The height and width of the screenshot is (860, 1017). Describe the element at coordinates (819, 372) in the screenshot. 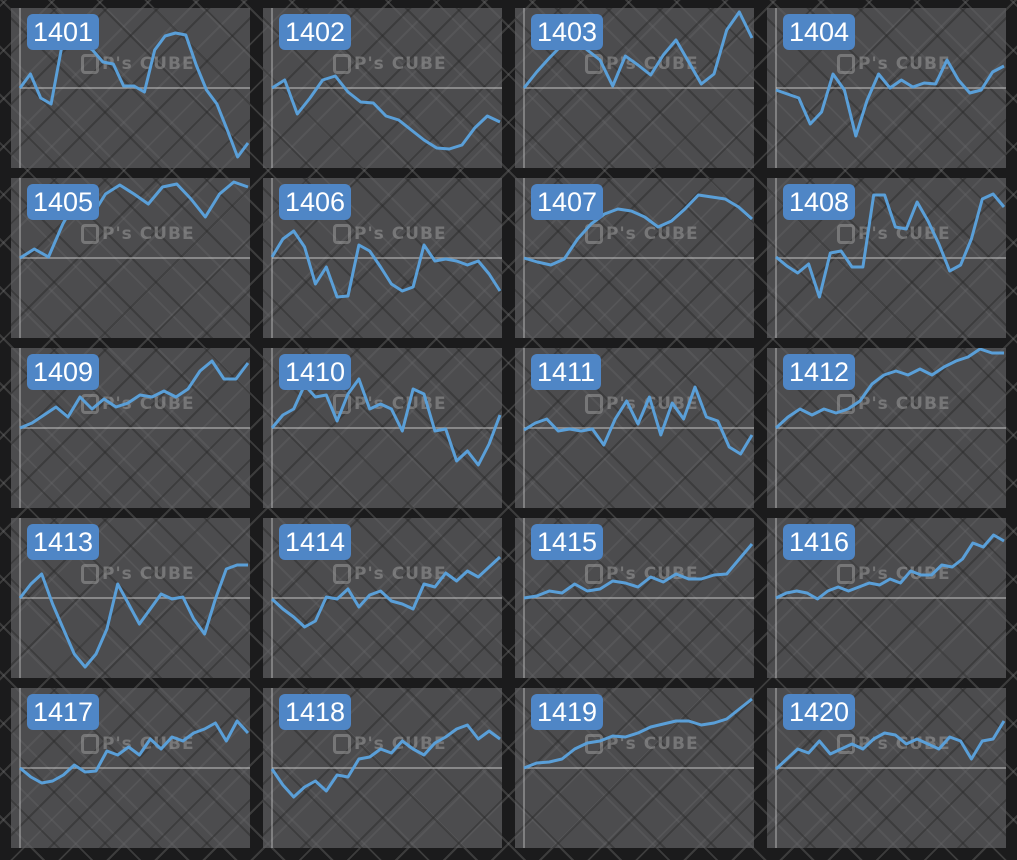

I see `machine-number-badge: 1412` at that location.